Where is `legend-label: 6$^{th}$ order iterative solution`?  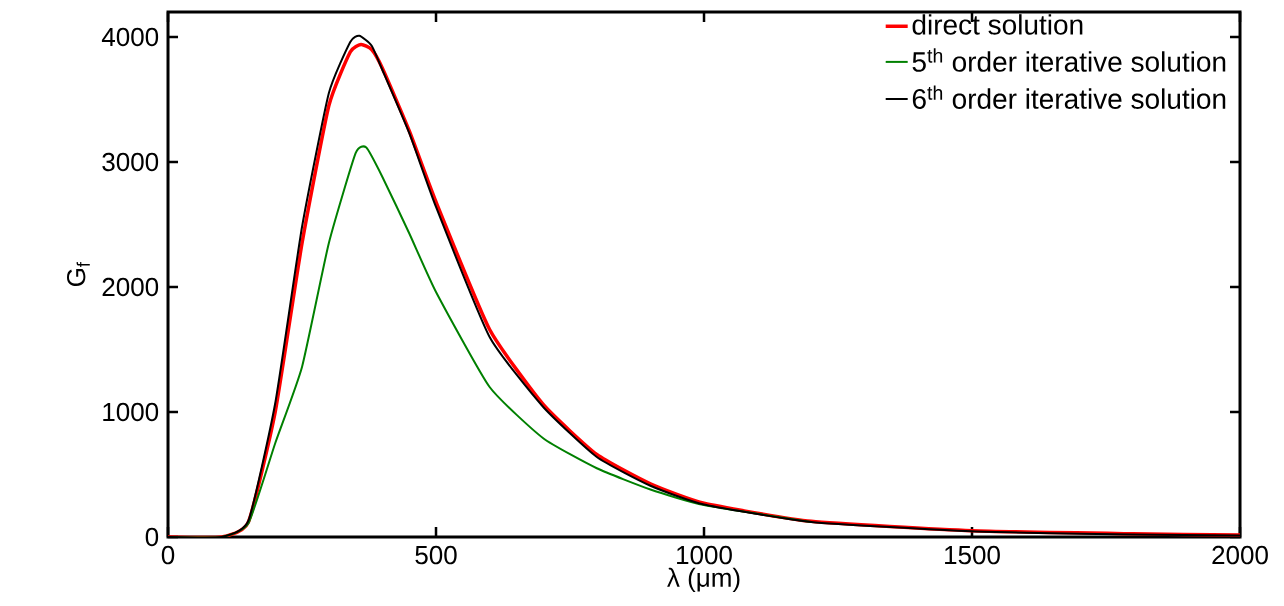
legend-label: 6$^{th}$ order iterative solution is located at coordinates (1069, 97).